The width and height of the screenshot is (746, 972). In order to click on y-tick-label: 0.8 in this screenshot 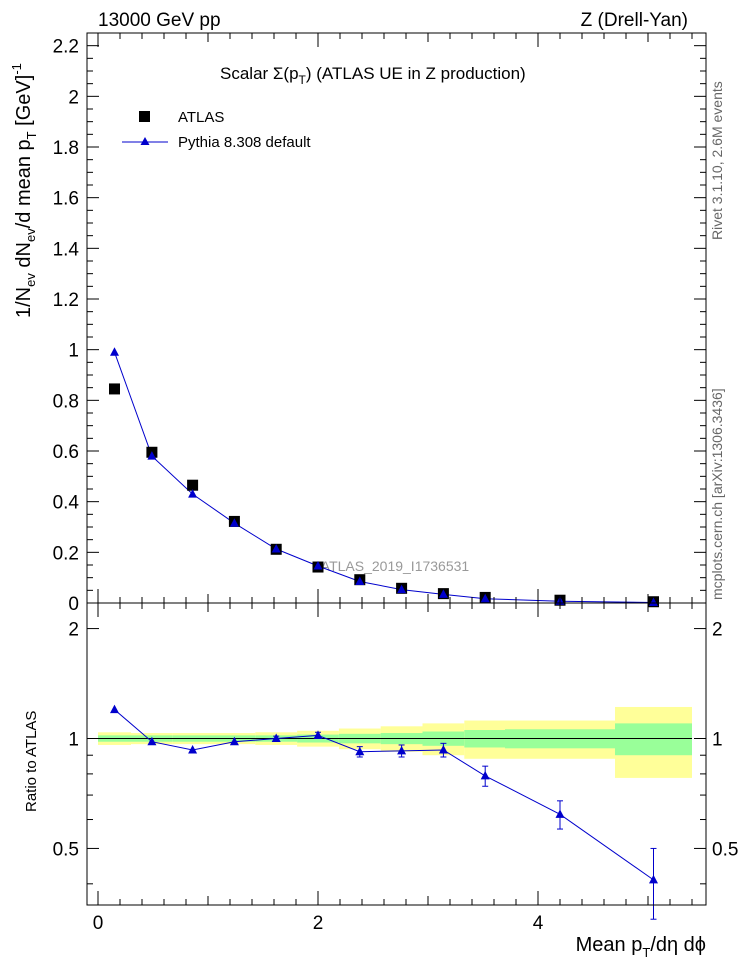, I will do `click(66, 401)`.